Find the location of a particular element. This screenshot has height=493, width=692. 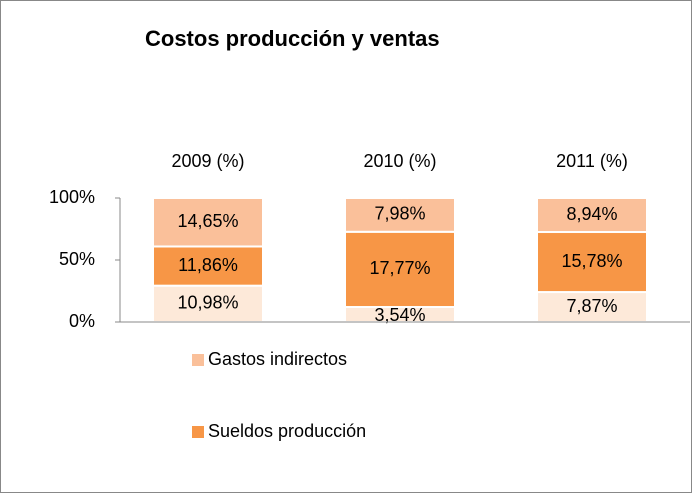

data-label: 17,77% is located at coordinates (399, 268).